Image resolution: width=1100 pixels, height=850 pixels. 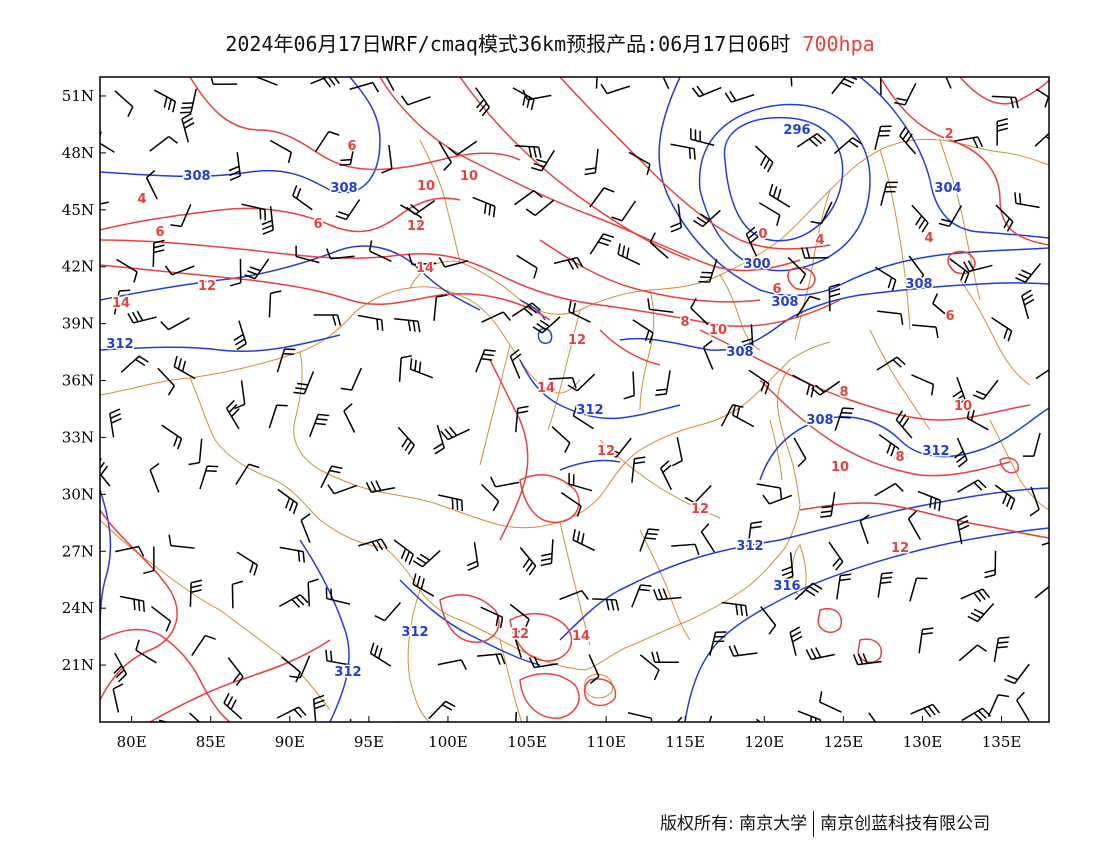 What do you see at coordinates (899, 457) in the screenshot?
I see `temperature-label: 8` at bounding box center [899, 457].